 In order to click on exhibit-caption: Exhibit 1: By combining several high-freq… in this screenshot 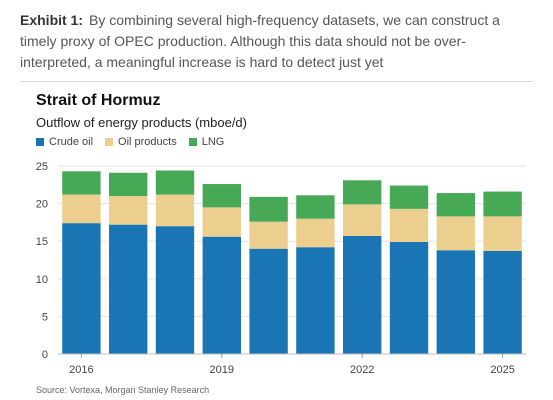, I will do `click(277, 41)`.